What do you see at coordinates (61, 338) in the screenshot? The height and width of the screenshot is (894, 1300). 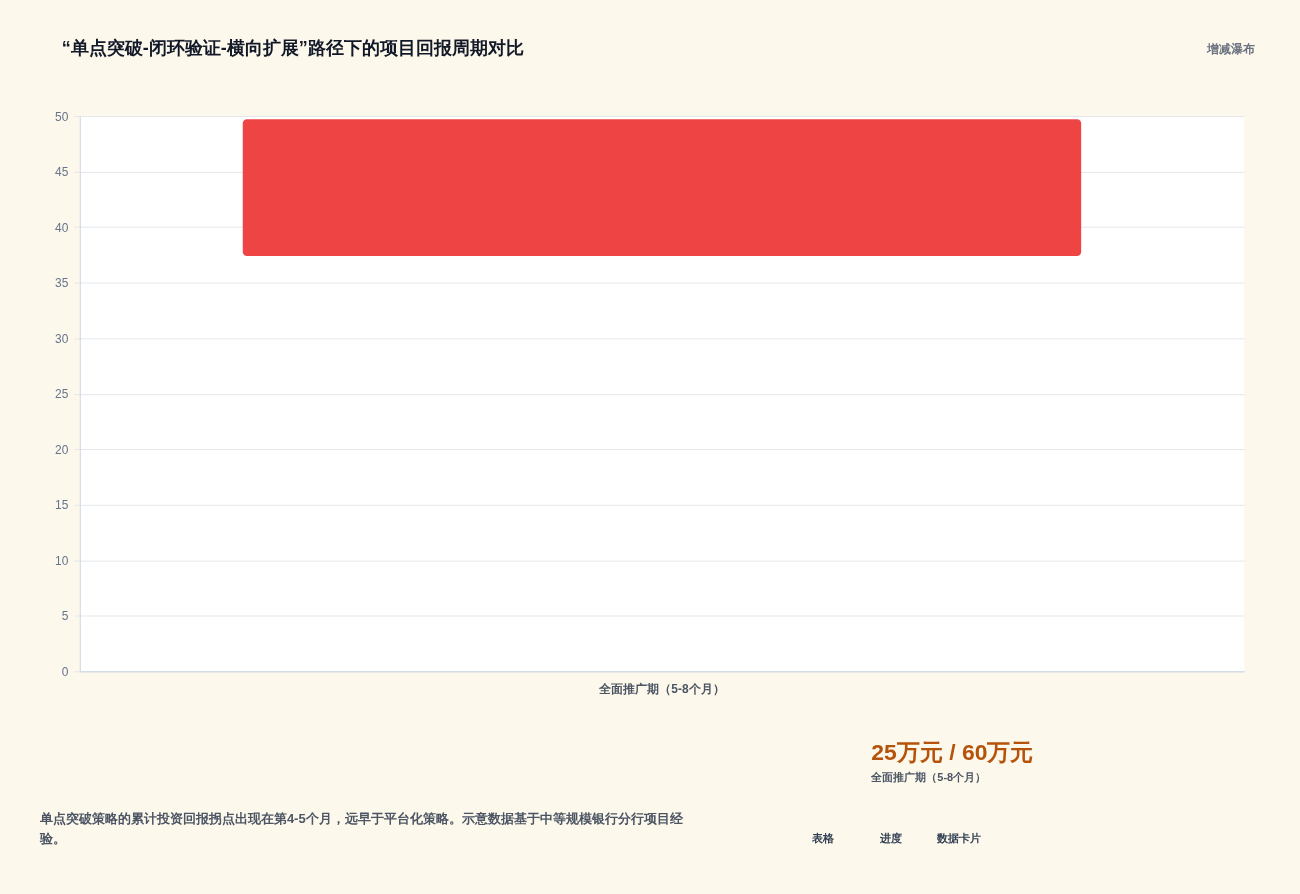 I see `y-tick-label: 30` at bounding box center [61, 338].